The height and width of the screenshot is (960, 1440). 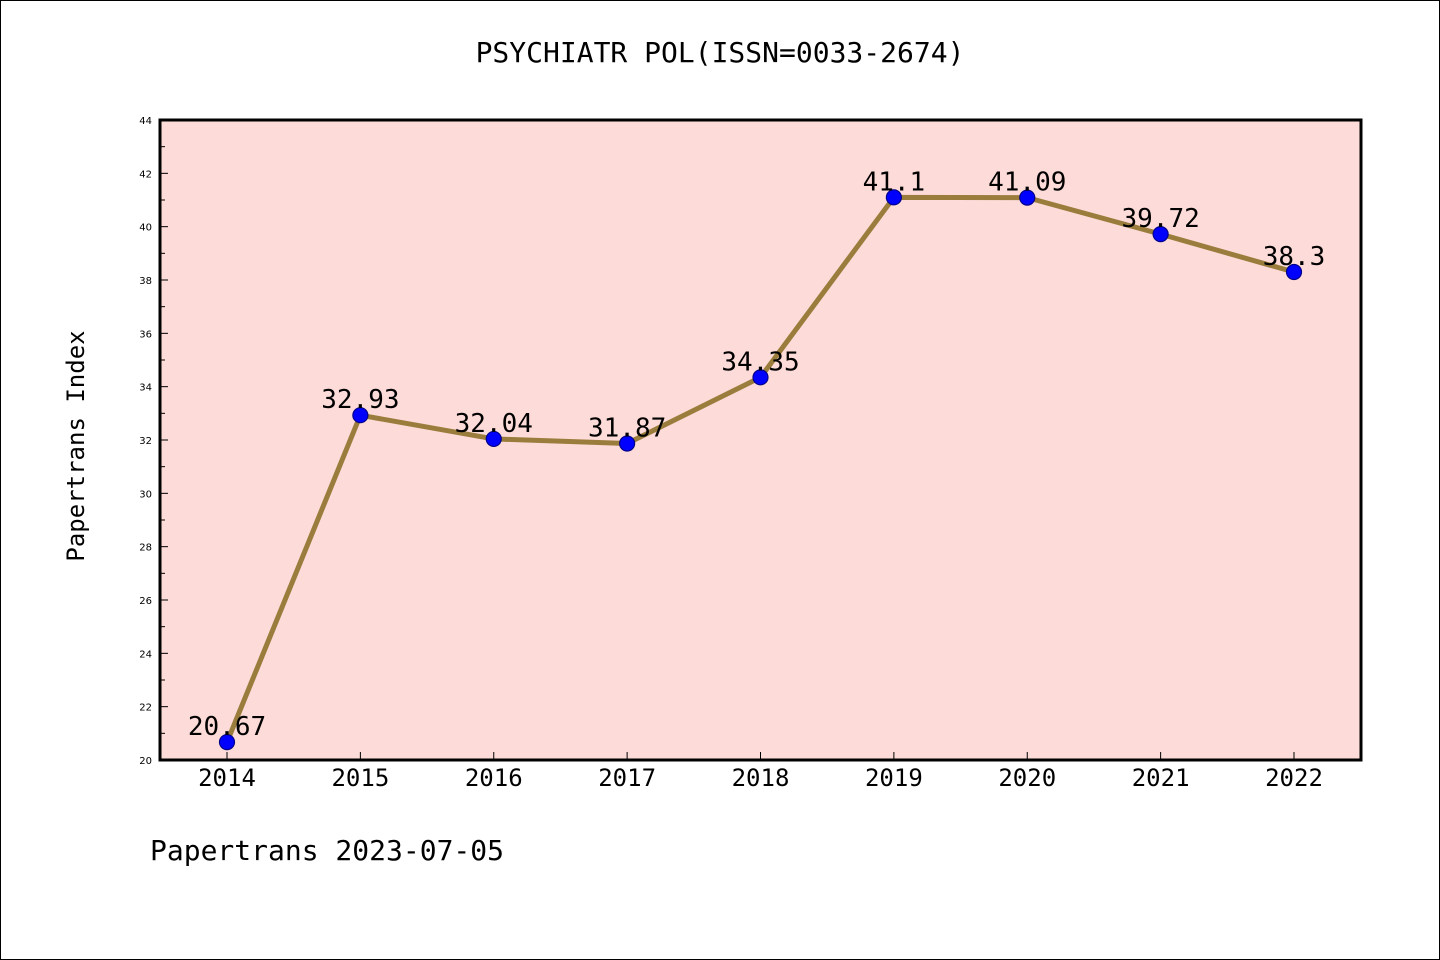 I want to click on data-label: 34.35, so click(x=760, y=362).